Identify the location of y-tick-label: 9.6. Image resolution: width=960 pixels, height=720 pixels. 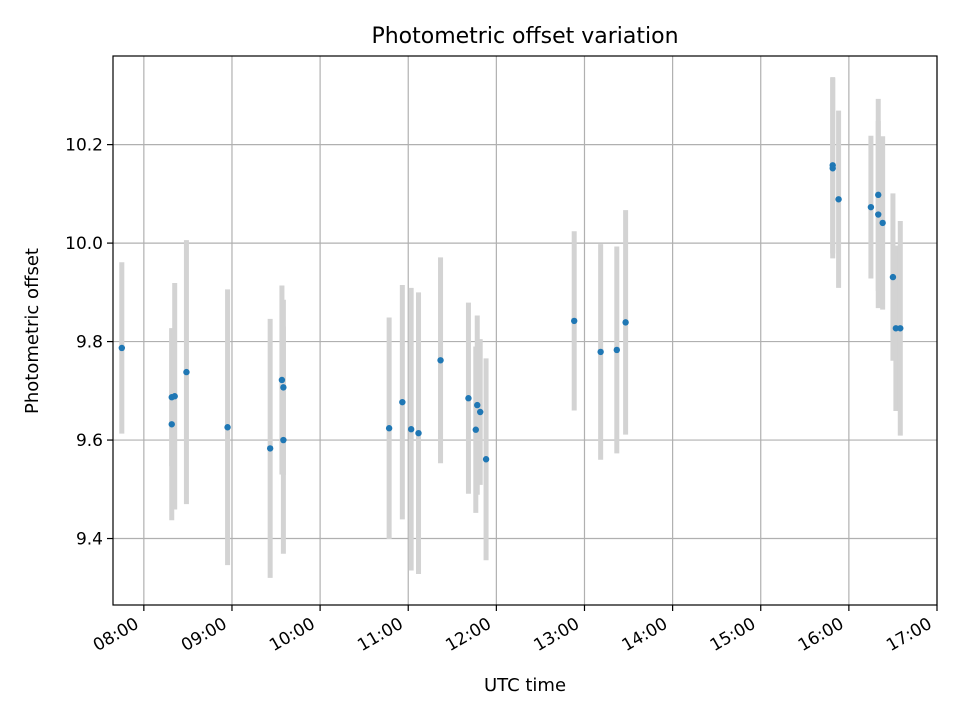
(89, 441).